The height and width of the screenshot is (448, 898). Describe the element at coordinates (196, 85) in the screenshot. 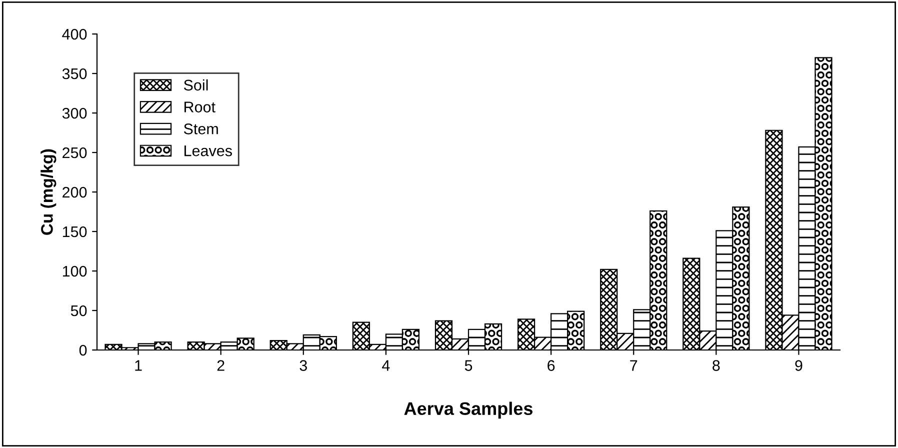

I see `legend-label: Soil` at that location.